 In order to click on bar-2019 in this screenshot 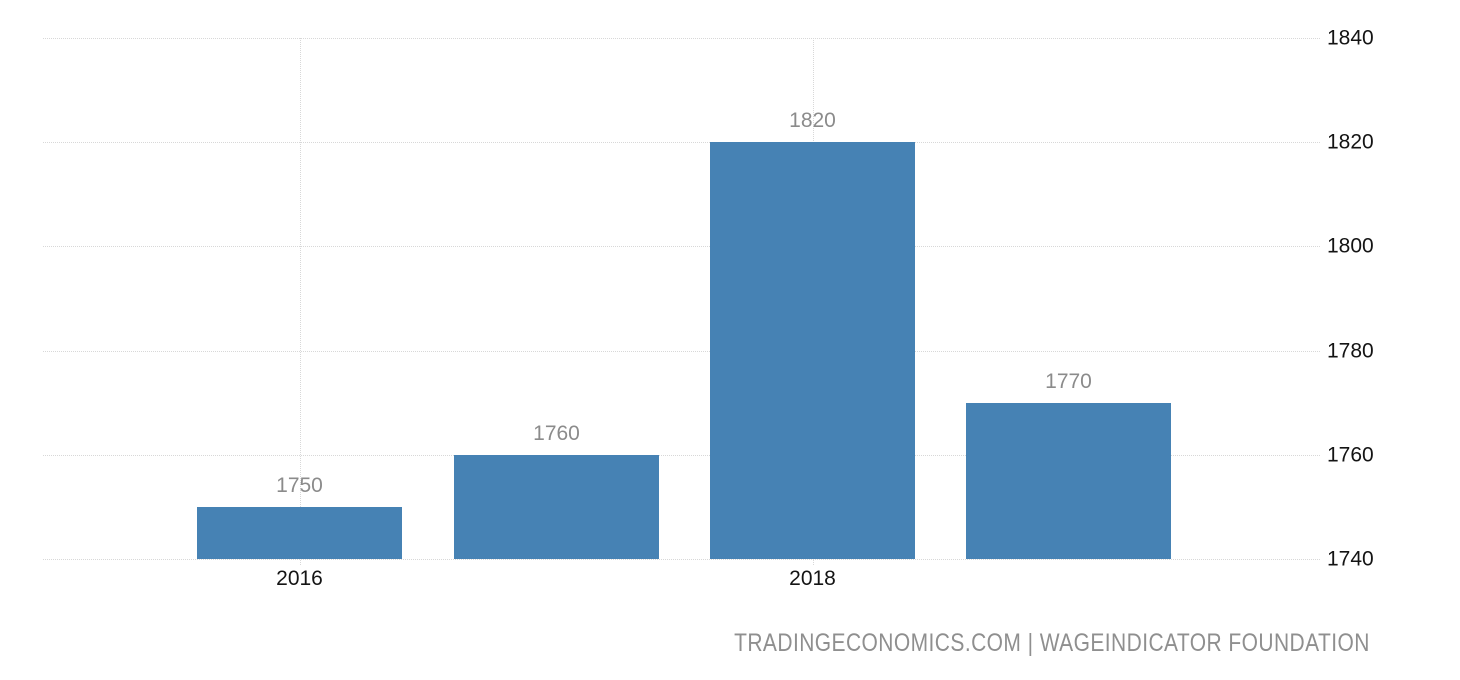, I will do `click(1068, 480)`.